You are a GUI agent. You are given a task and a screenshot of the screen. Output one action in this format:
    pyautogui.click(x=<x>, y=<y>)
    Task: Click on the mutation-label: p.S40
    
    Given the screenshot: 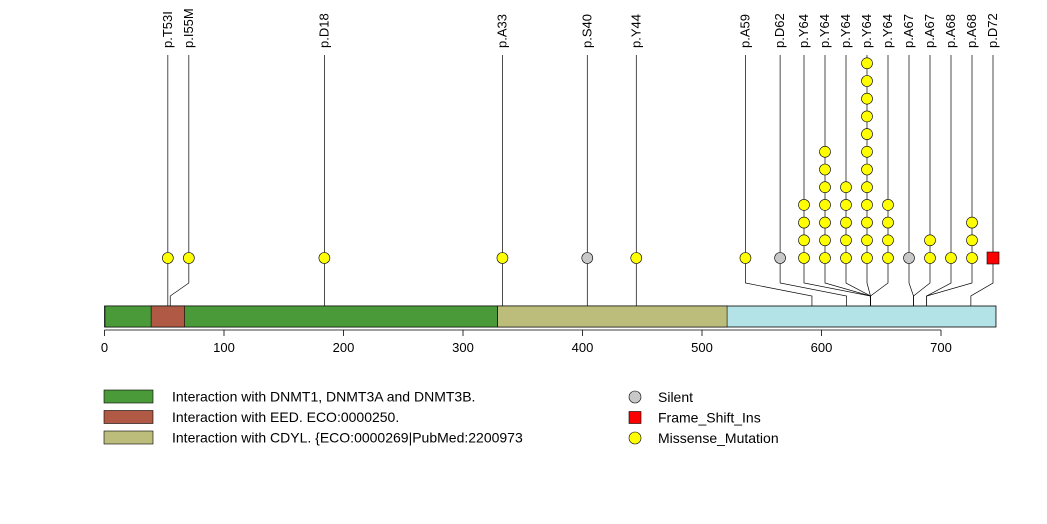 What is the action you would take?
    pyautogui.click(x=586, y=31)
    